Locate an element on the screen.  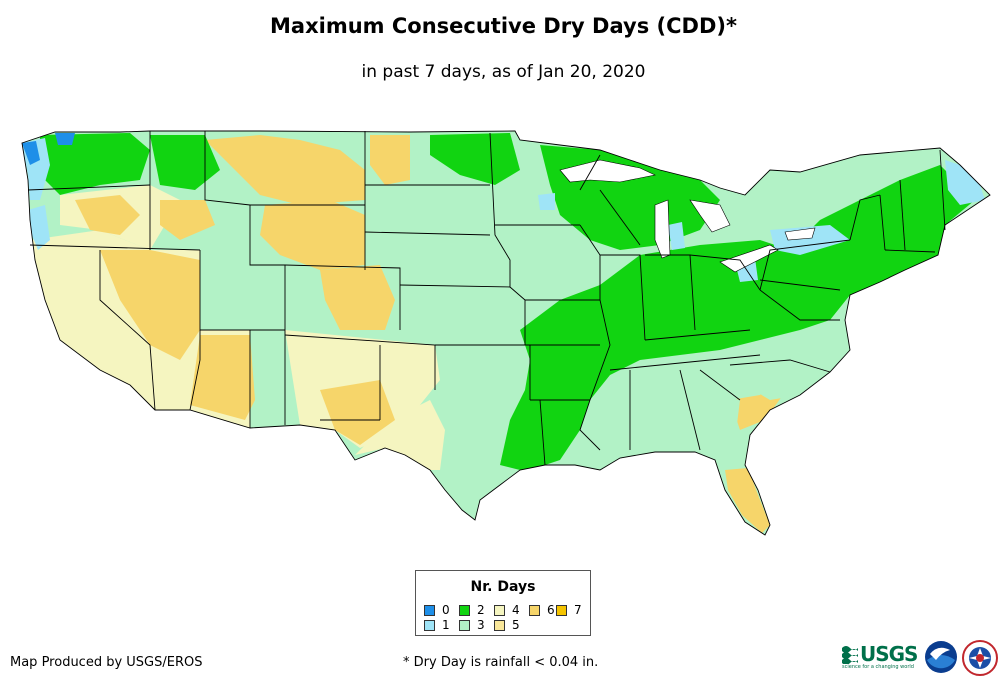
region-6-days-colorado is located at coordinates (357, 297).